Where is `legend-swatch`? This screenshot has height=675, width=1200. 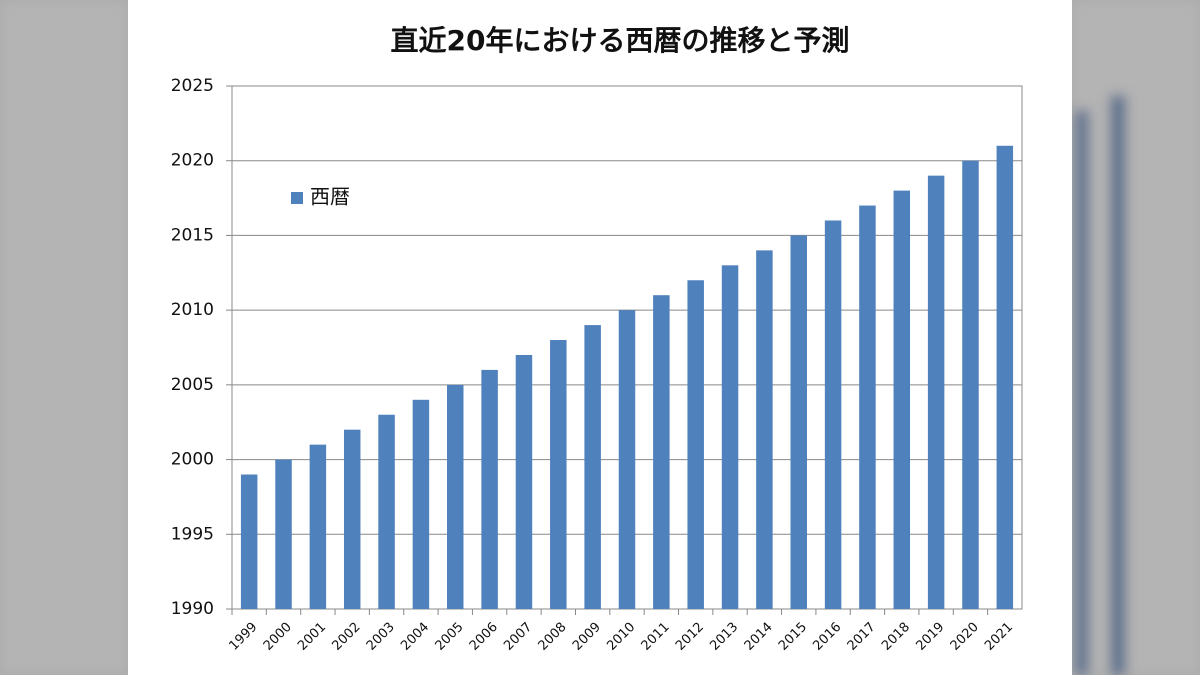
legend-swatch is located at coordinates (297, 198).